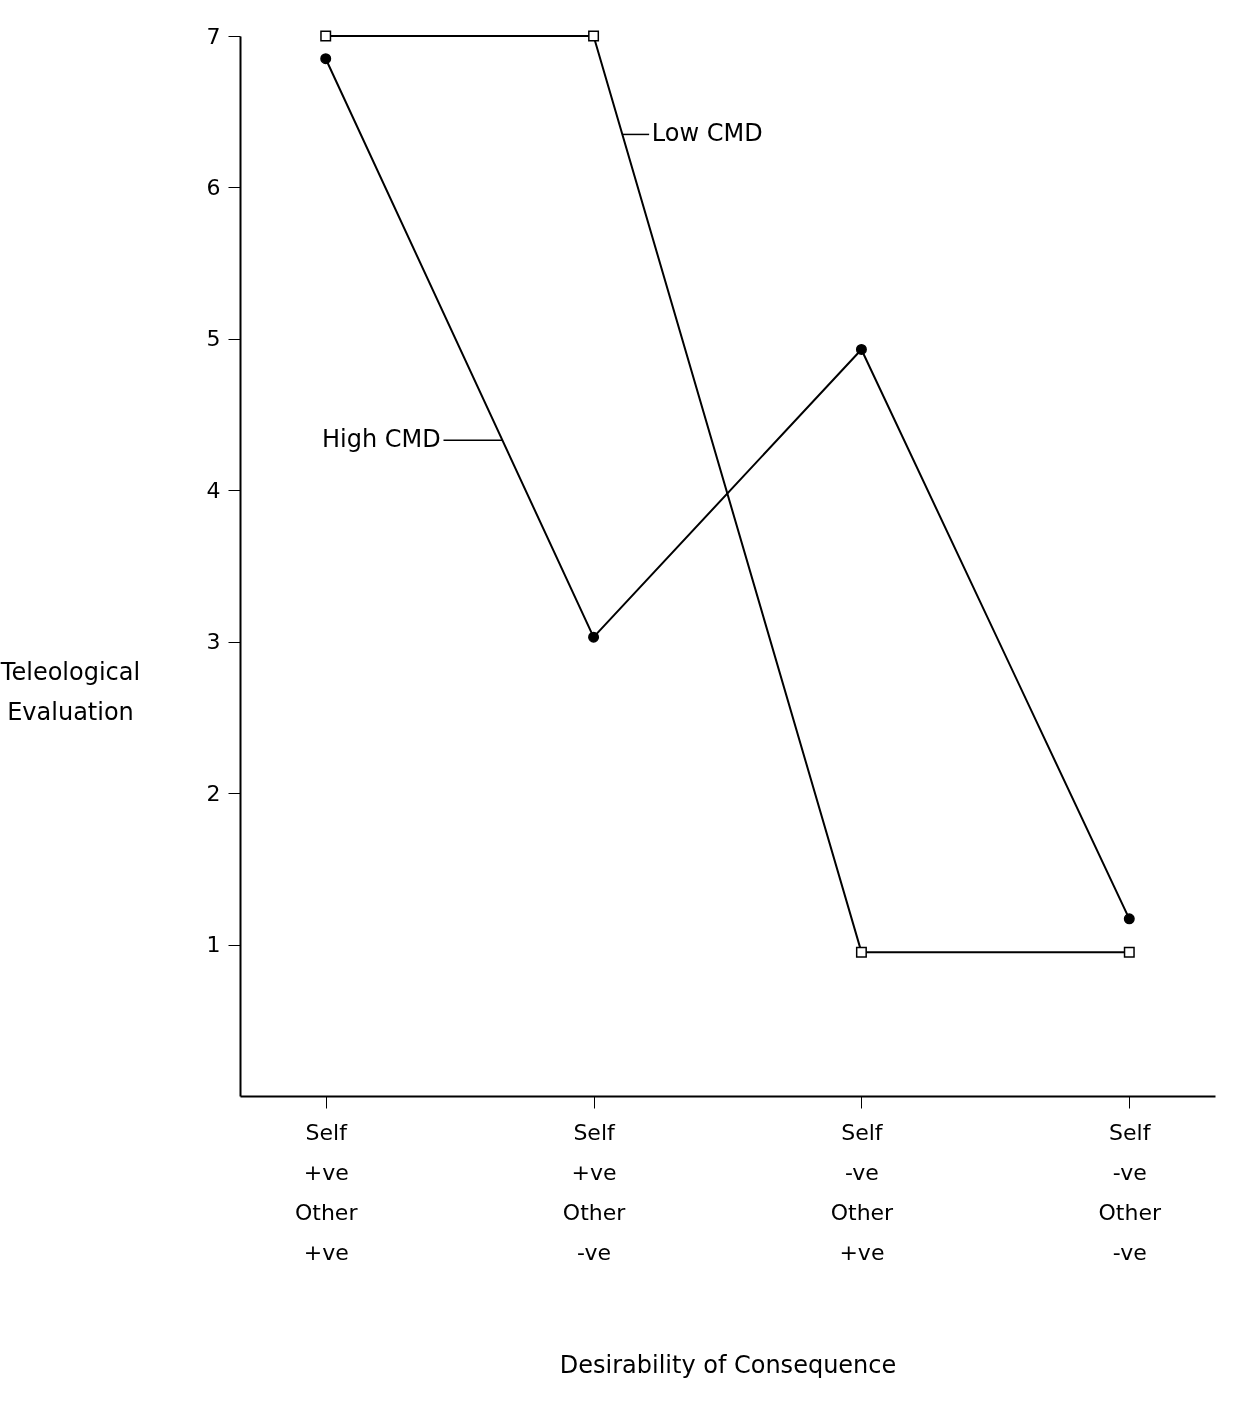 The width and height of the screenshot is (1255, 1405). What do you see at coordinates (594, 1192) in the screenshot?
I see `x-tick-label: Self +ve Other -ve` at bounding box center [594, 1192].